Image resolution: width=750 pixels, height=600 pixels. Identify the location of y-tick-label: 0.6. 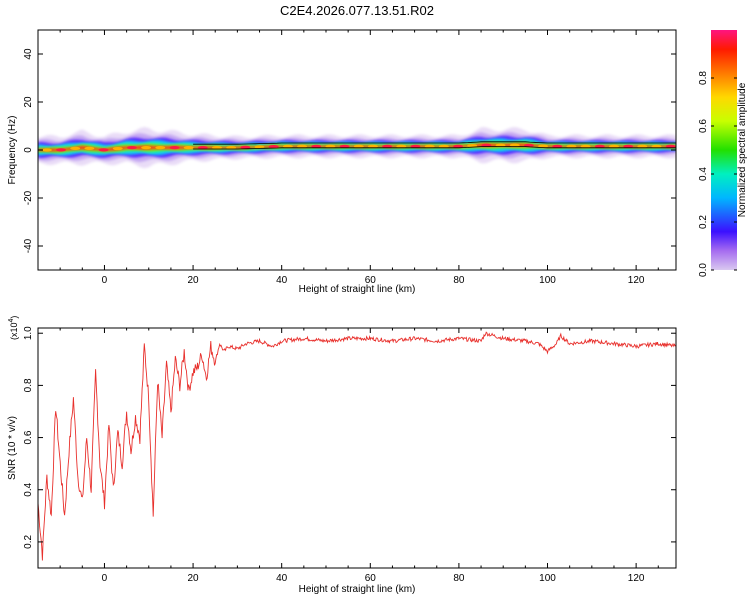
(28, 437).